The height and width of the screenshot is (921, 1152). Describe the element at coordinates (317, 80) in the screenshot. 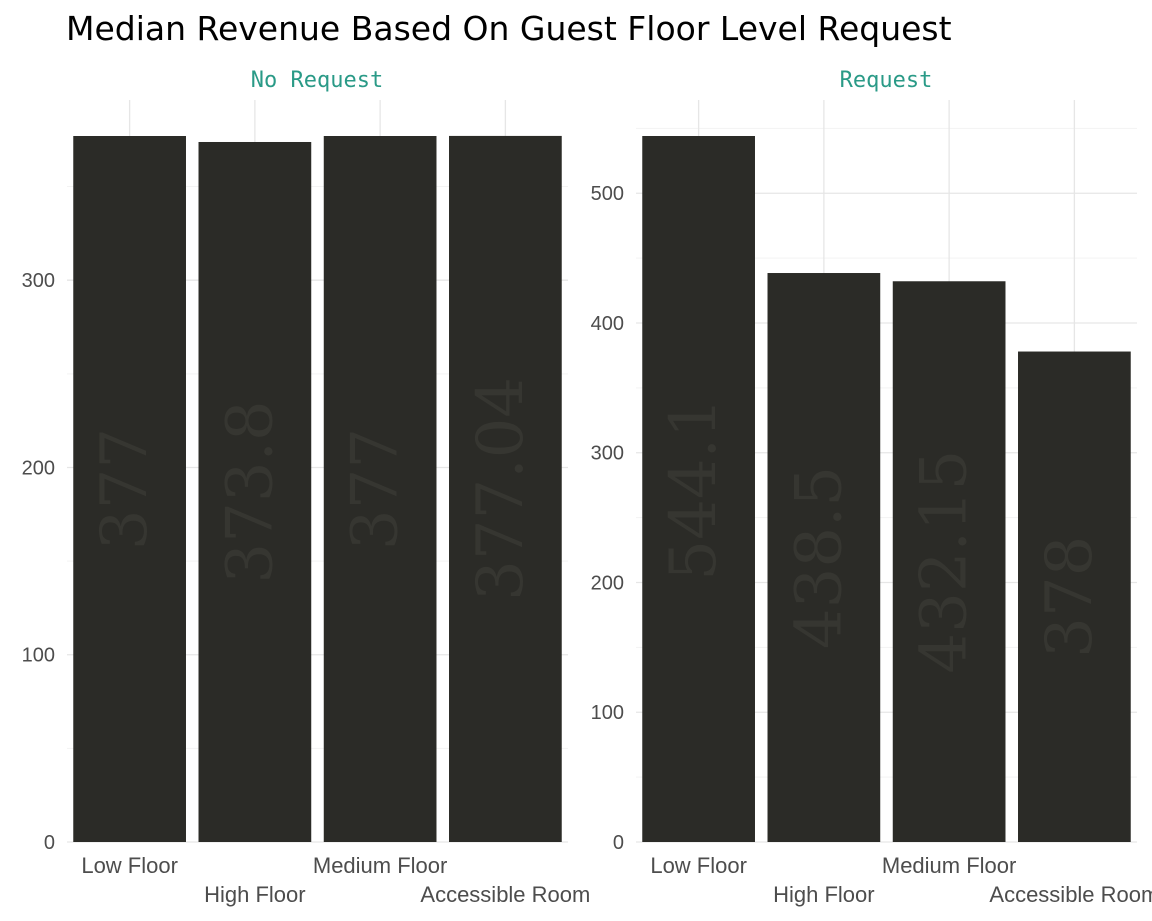

I see `facet-strip-label: No Request` at that location.